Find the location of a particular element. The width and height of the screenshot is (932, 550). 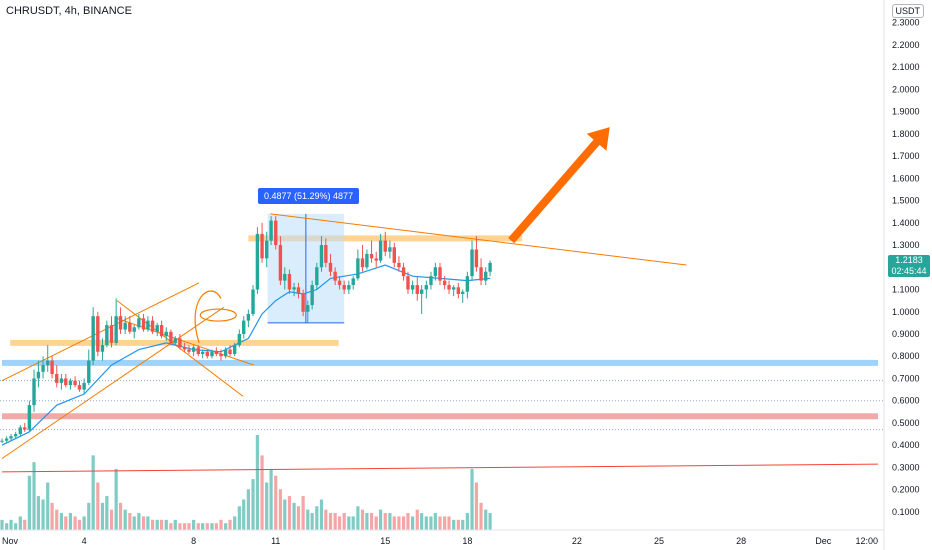

price-tick-label: 0.4000 is located at coordinates (906, 445).